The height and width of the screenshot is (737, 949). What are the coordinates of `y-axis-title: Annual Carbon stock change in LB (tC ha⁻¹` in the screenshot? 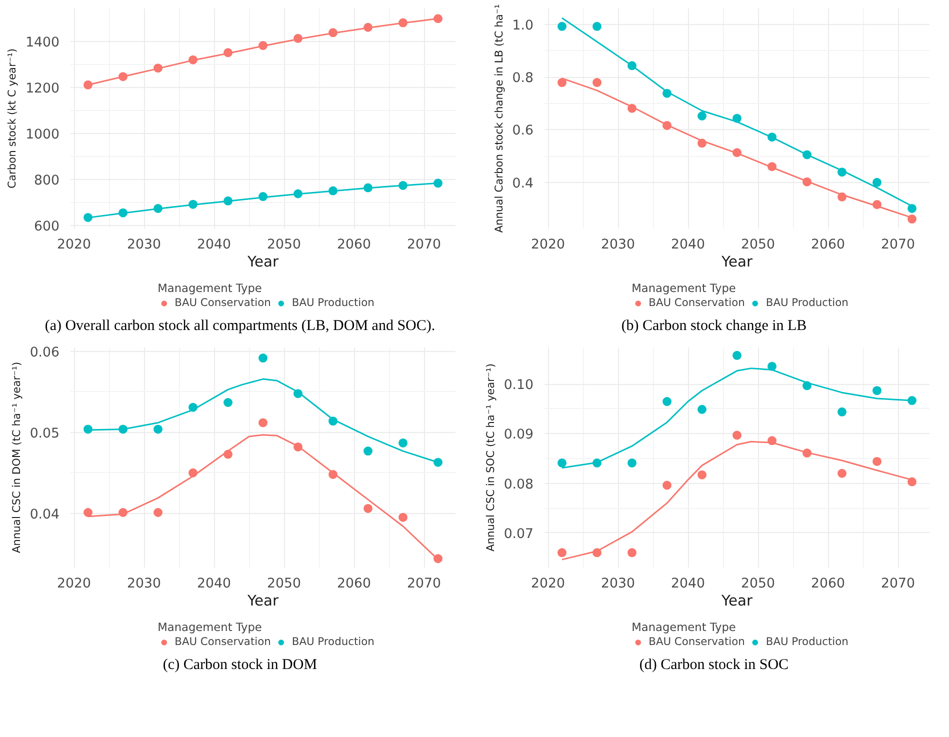 It's located at (499, 118).